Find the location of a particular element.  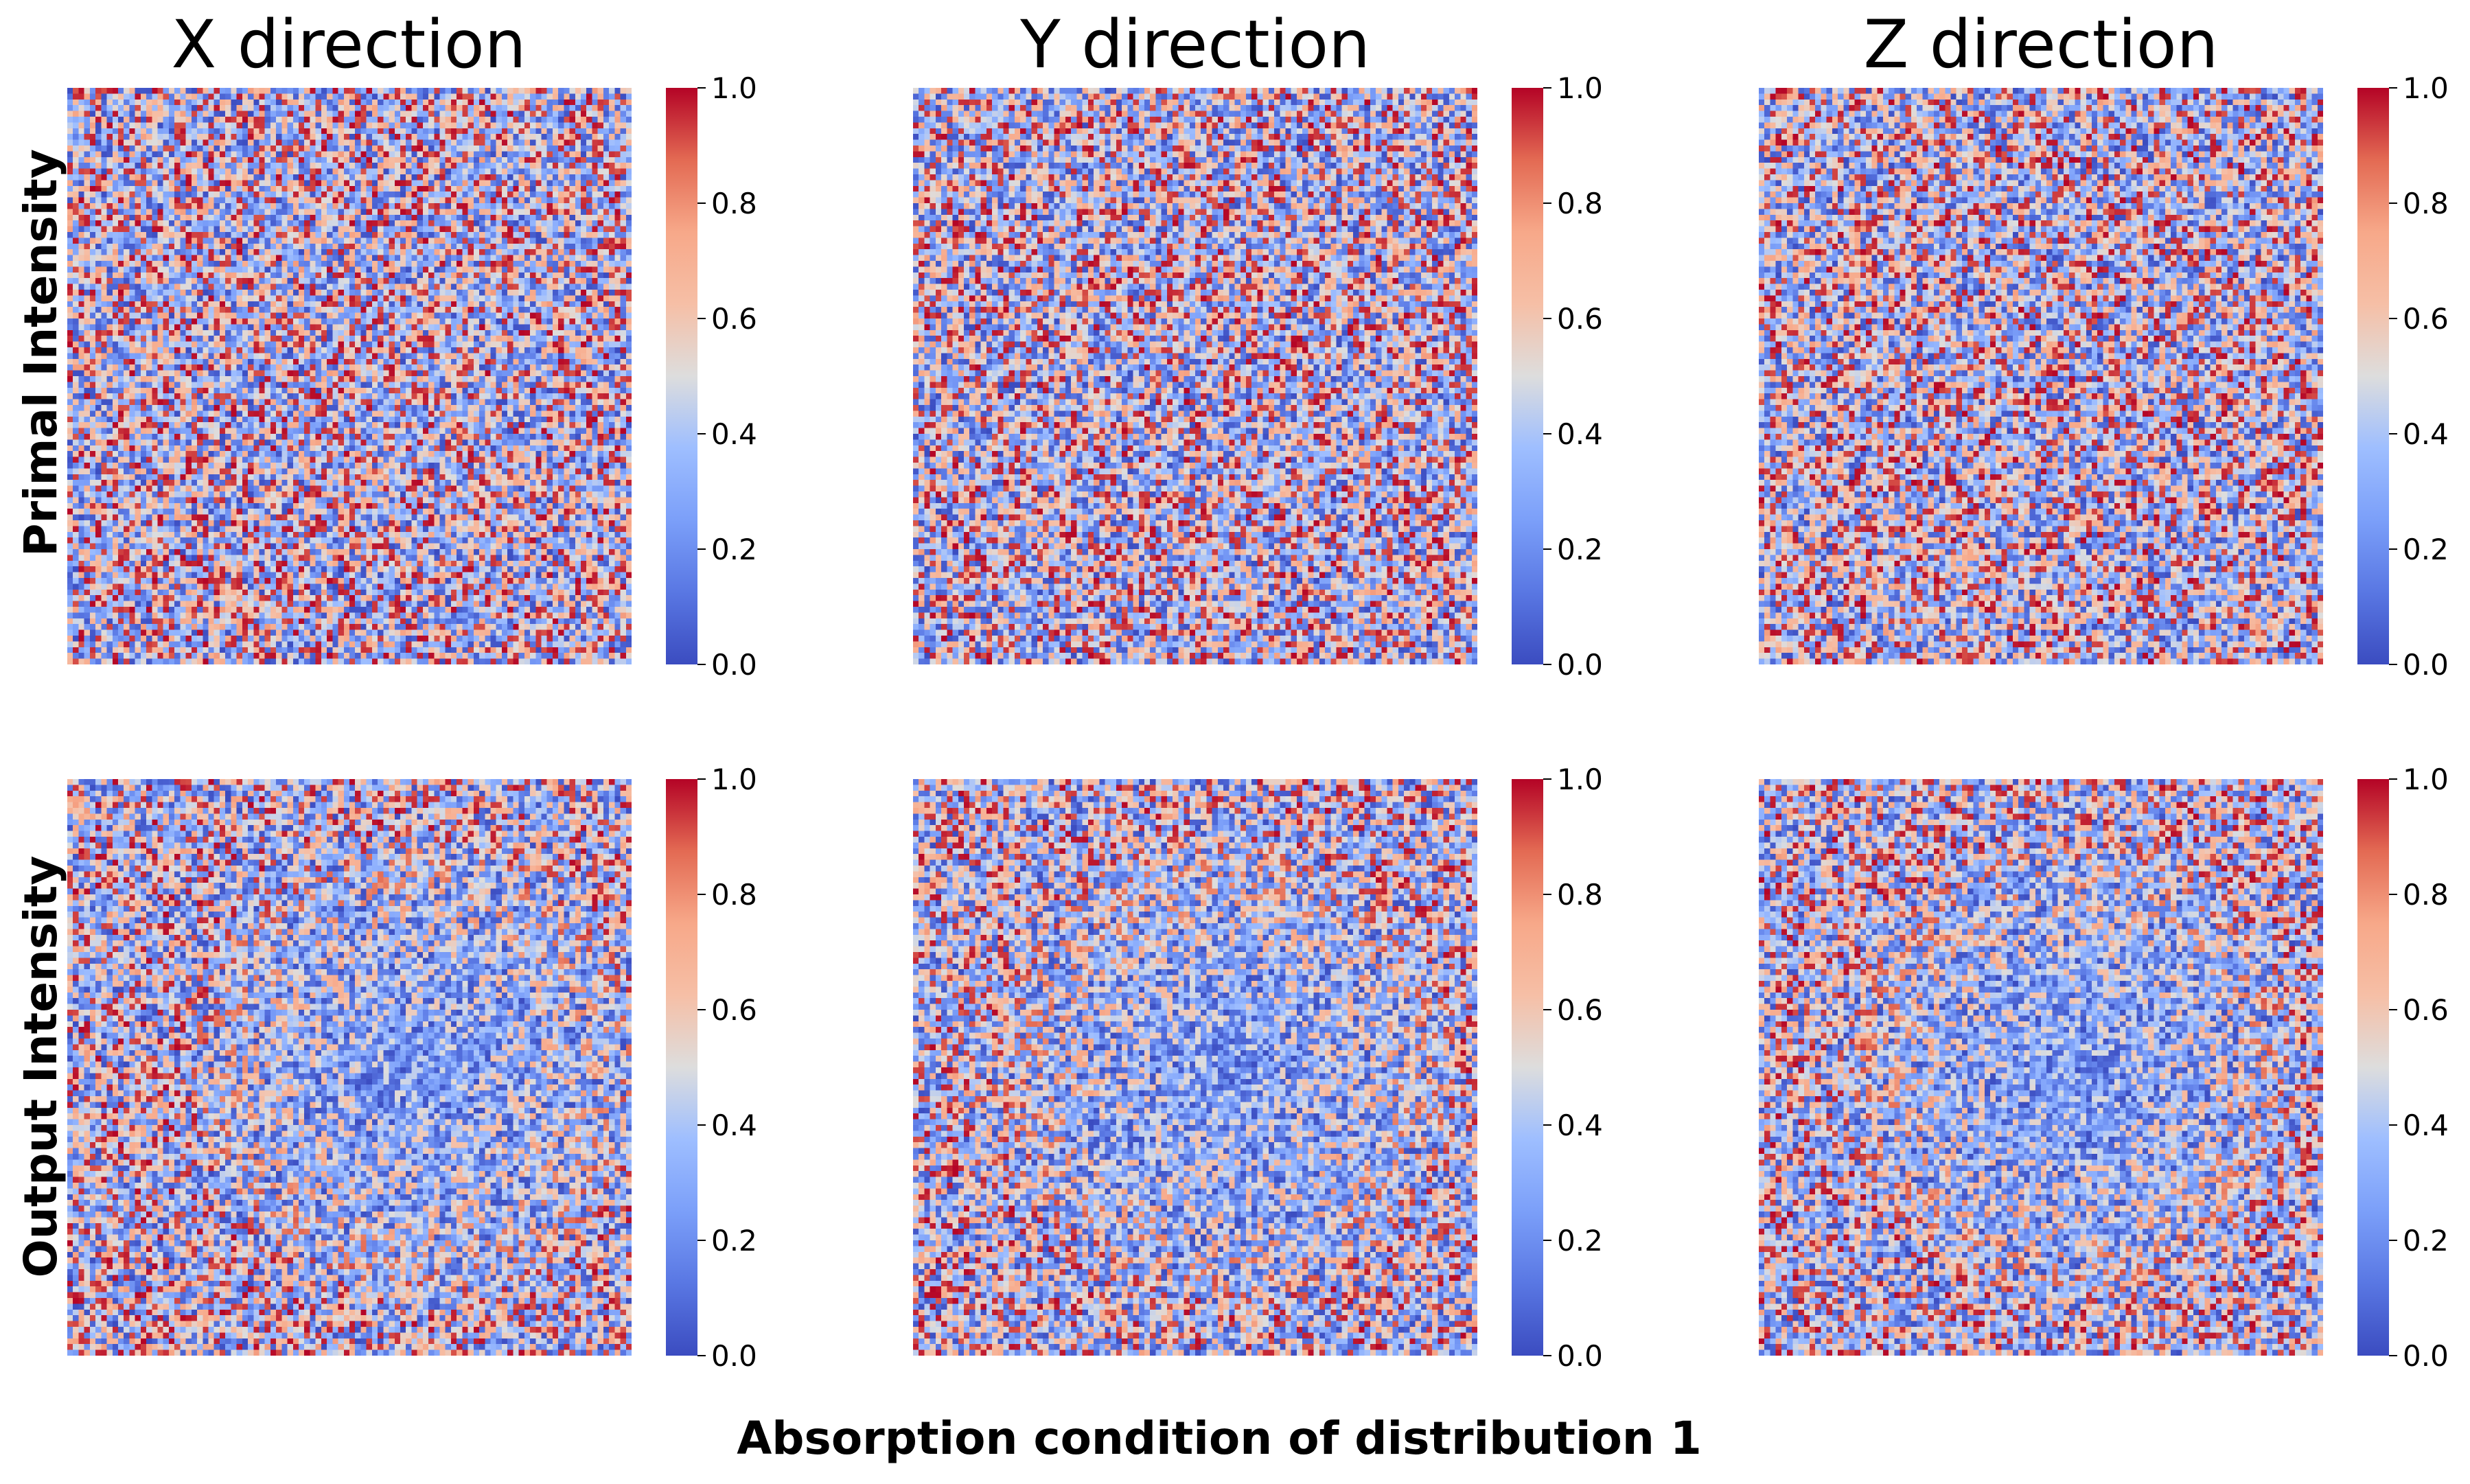

heatmap-output-x is located at coordinates (349, 1067).